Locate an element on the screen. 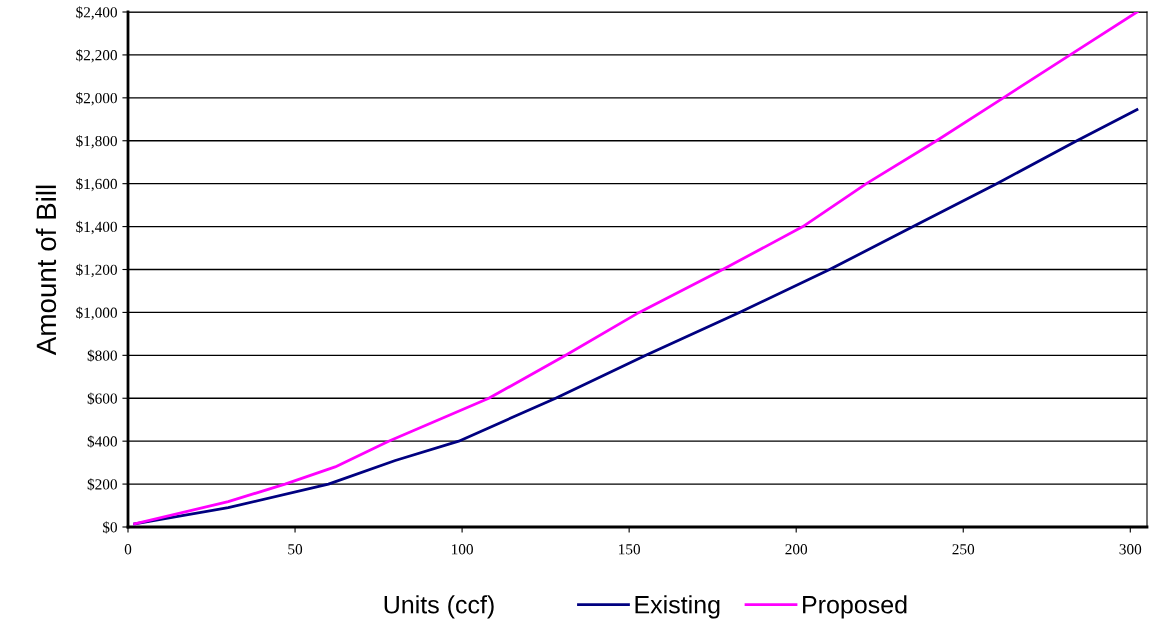  y-tick-label: $1,000 is located at coordinates (96, 313).